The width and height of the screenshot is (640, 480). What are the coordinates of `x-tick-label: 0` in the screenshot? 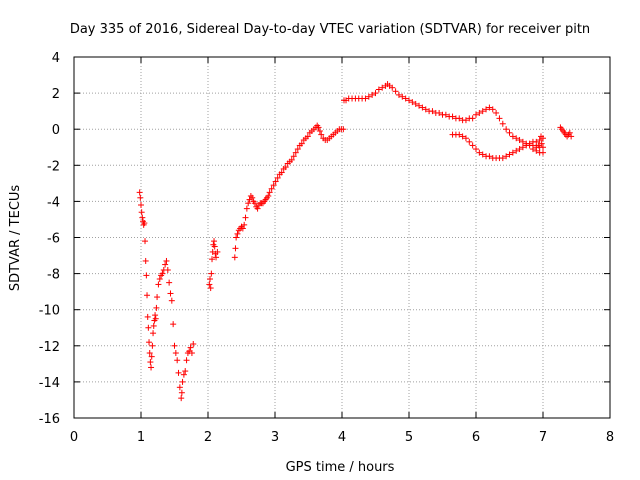 It's located at (74, 437).